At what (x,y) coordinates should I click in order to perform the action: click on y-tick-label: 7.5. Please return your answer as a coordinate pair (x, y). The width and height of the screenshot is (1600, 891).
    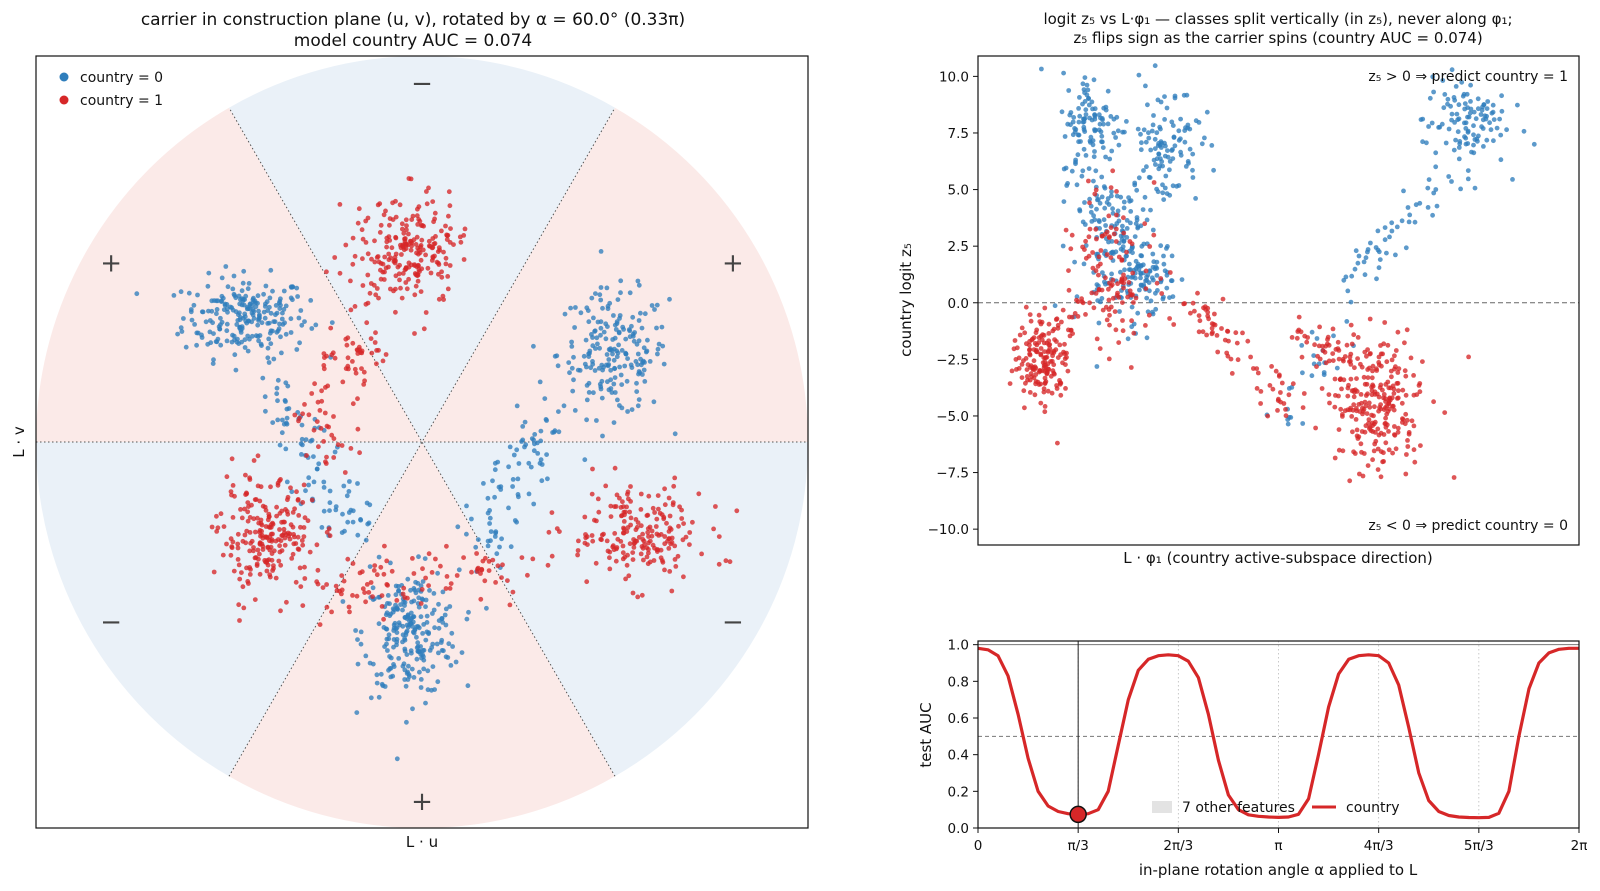
    Looking at the image, I should click on (958, 134).